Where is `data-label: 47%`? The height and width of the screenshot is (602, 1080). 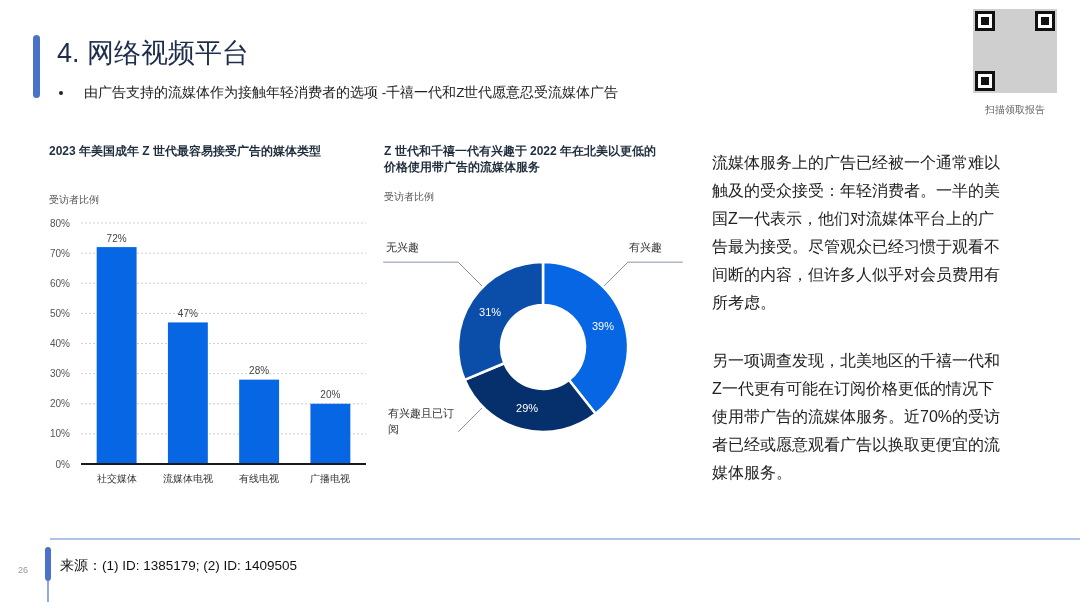
data-label: 47% is located at coordinates (187, 313).